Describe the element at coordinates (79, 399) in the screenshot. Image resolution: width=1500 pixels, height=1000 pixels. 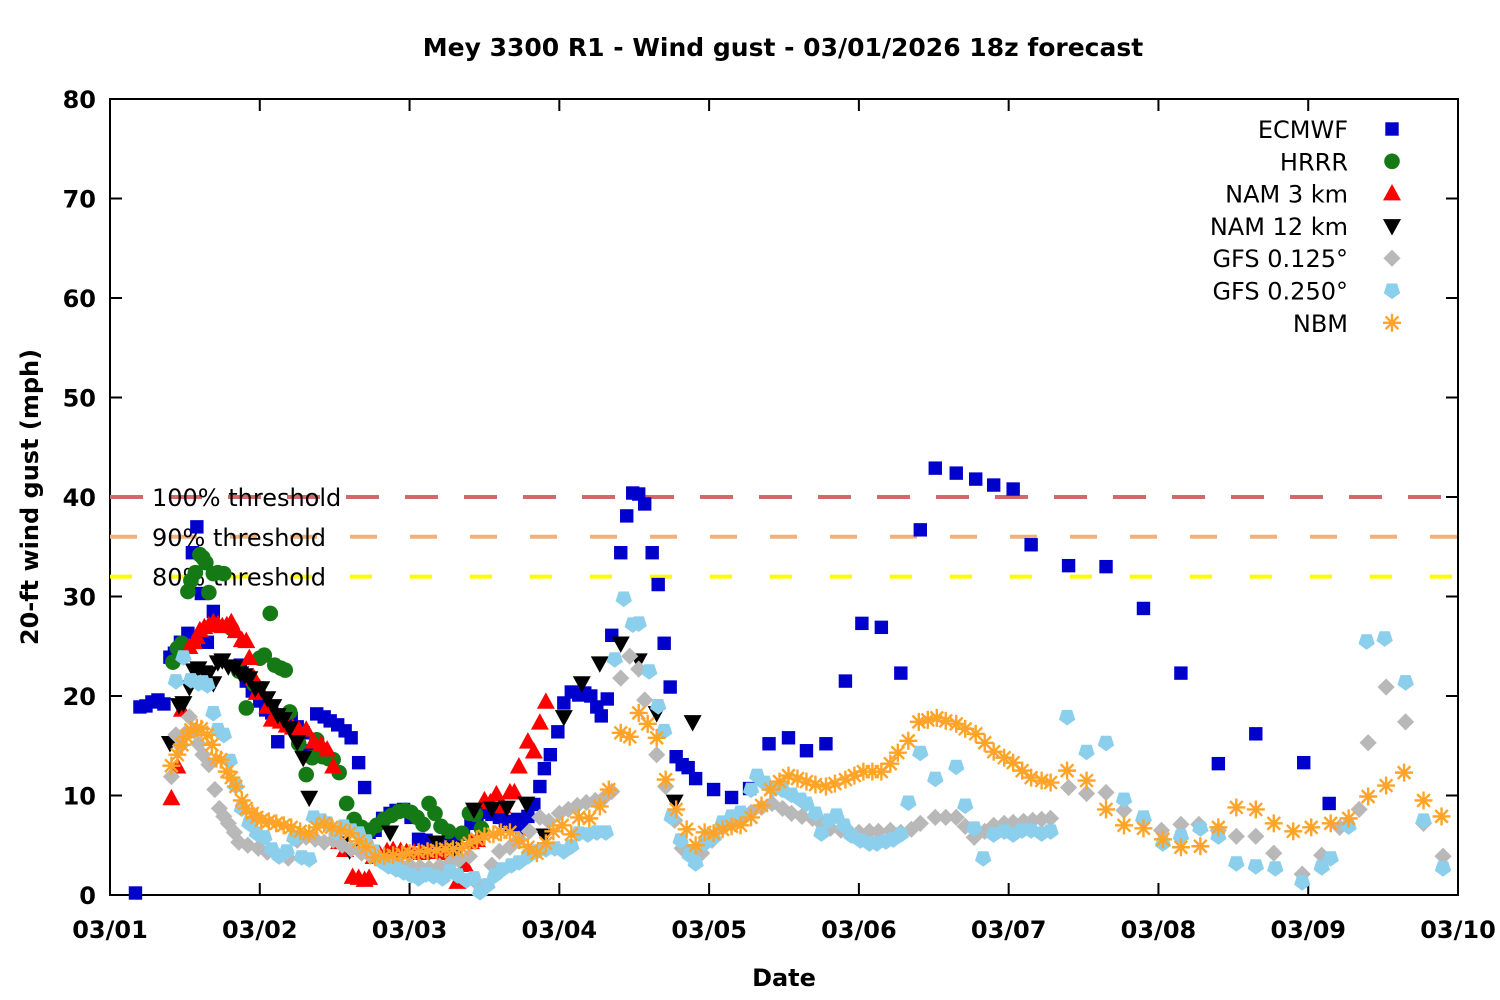
I see `y-tick-label: 50` at that location.